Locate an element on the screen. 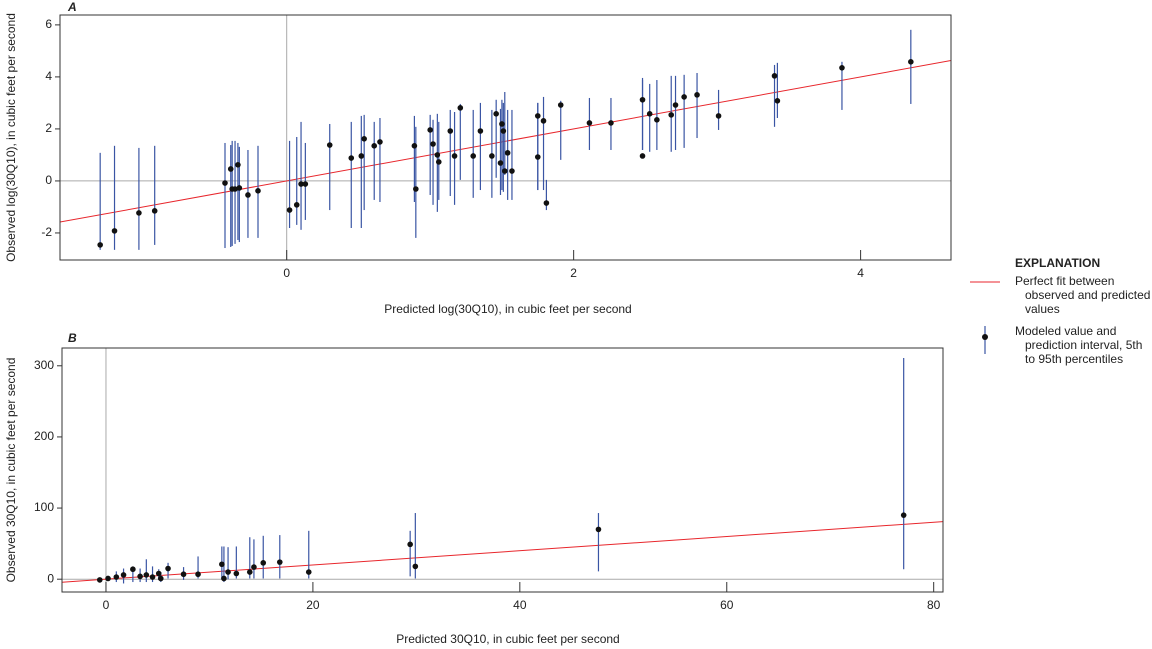 This screenshot has width=1152, height=649. y-tick-label: 200 is located at coordinates (44, 436).